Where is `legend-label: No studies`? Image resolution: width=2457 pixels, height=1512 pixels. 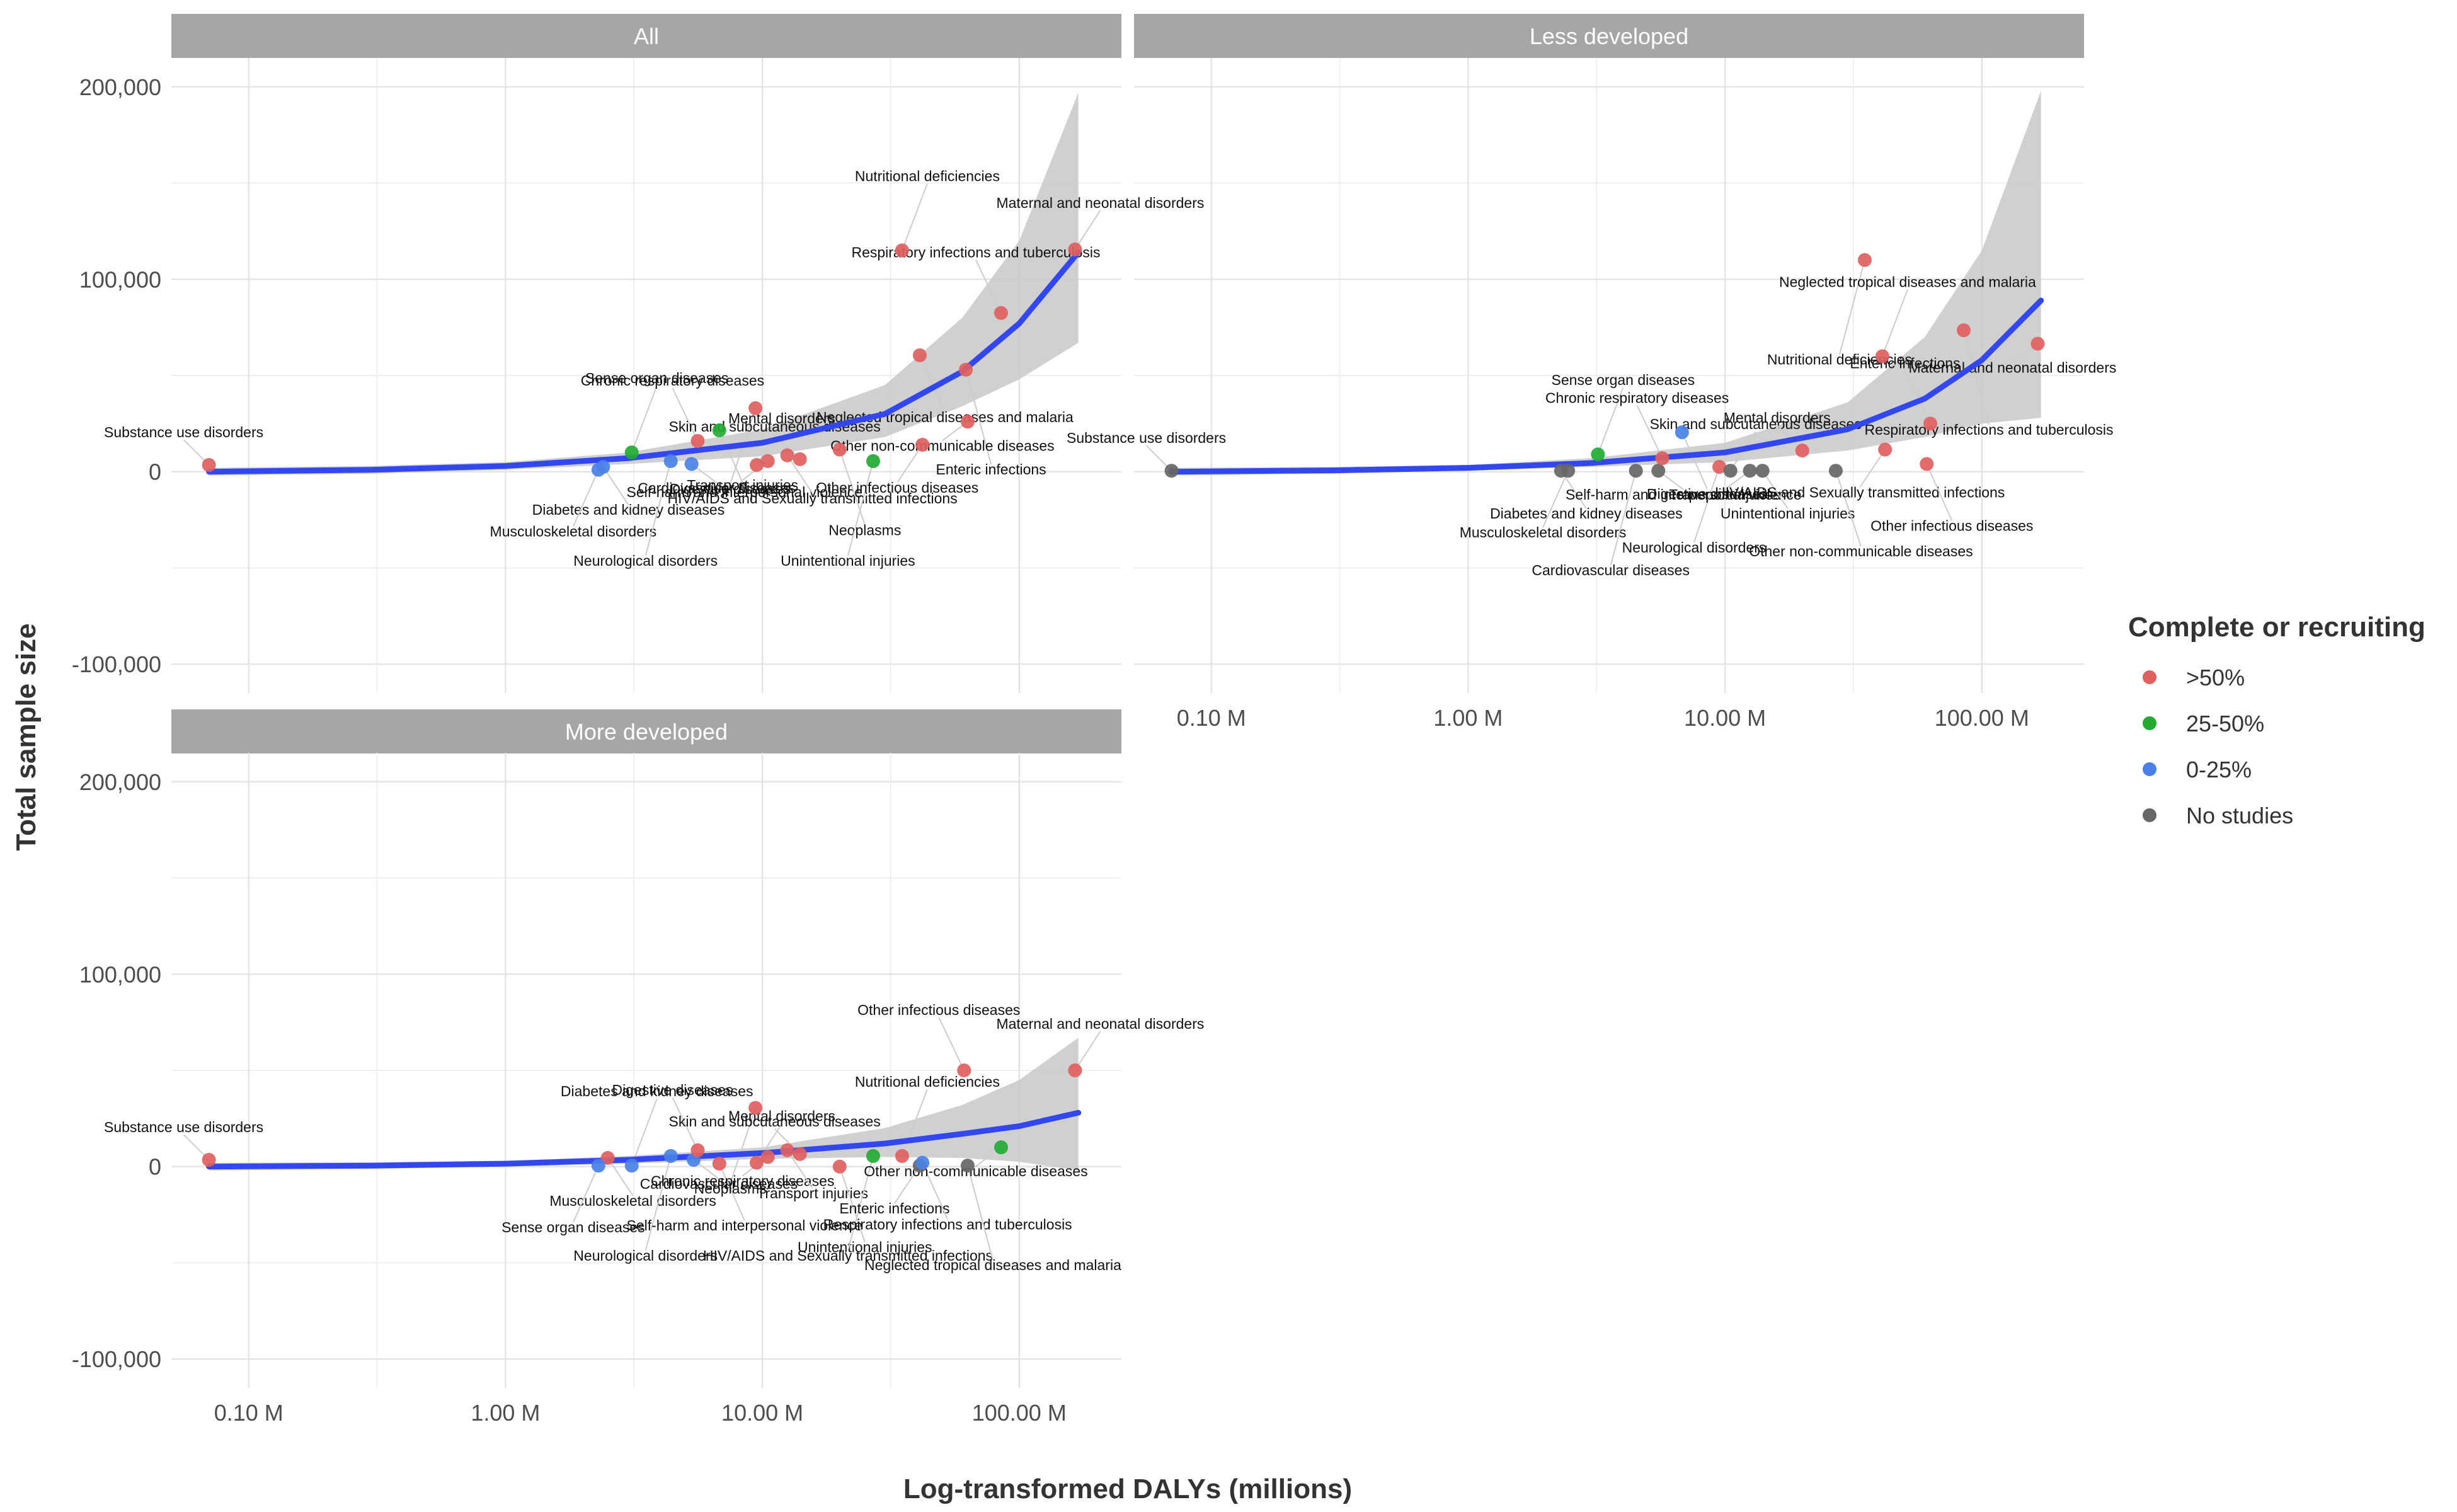
legend-label: No studies is located at coordinates (2239, 815).